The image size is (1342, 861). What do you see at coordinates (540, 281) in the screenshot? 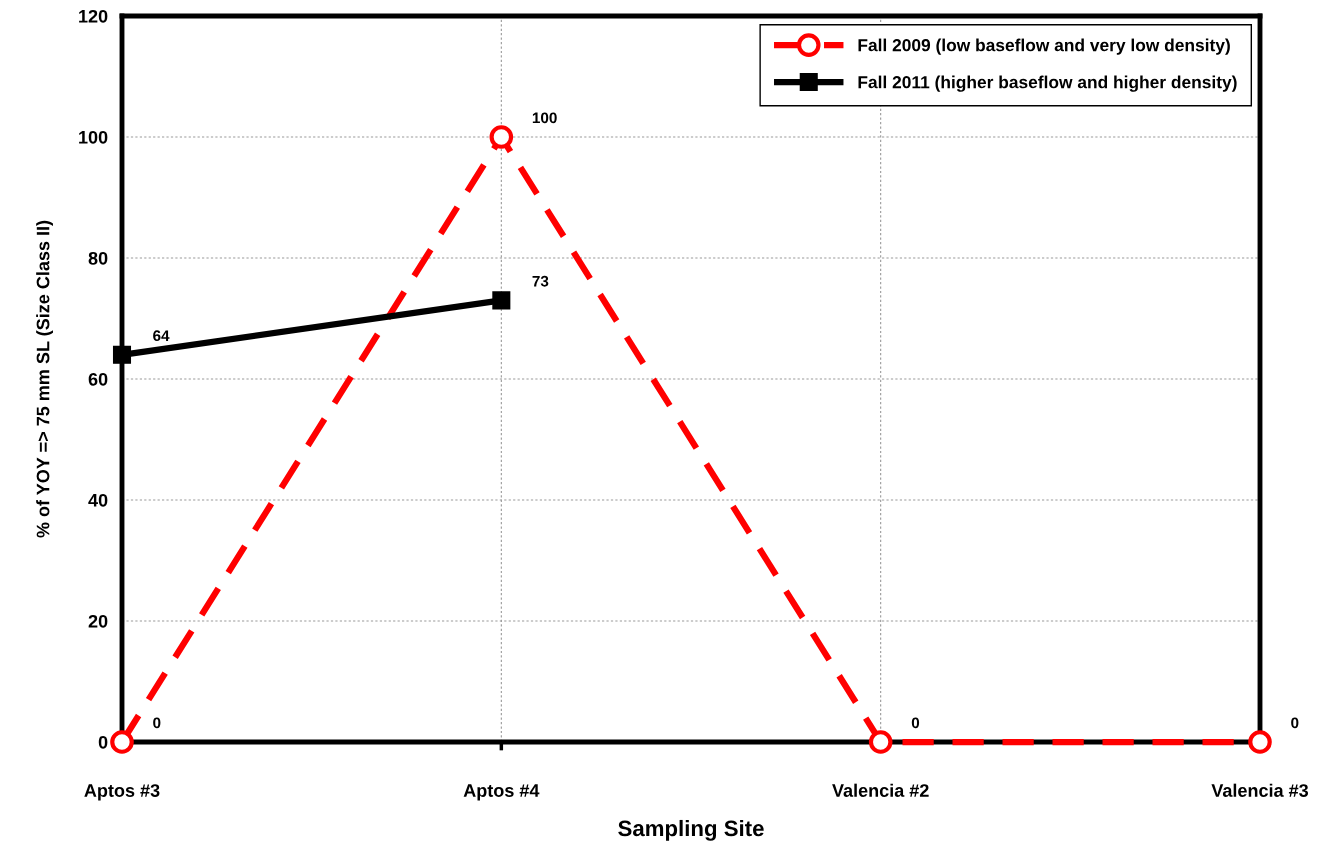
I see `data-label: 73` at bounding box center [540, 281].